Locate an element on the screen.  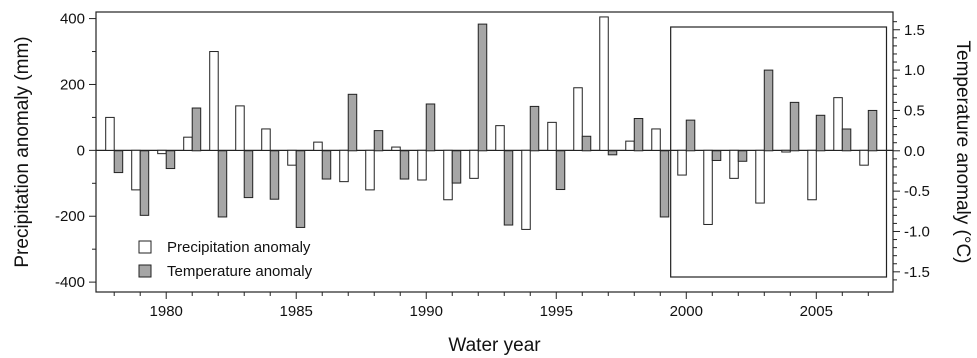
bar-precipitation-1998 is located at coordinates (630, 145).